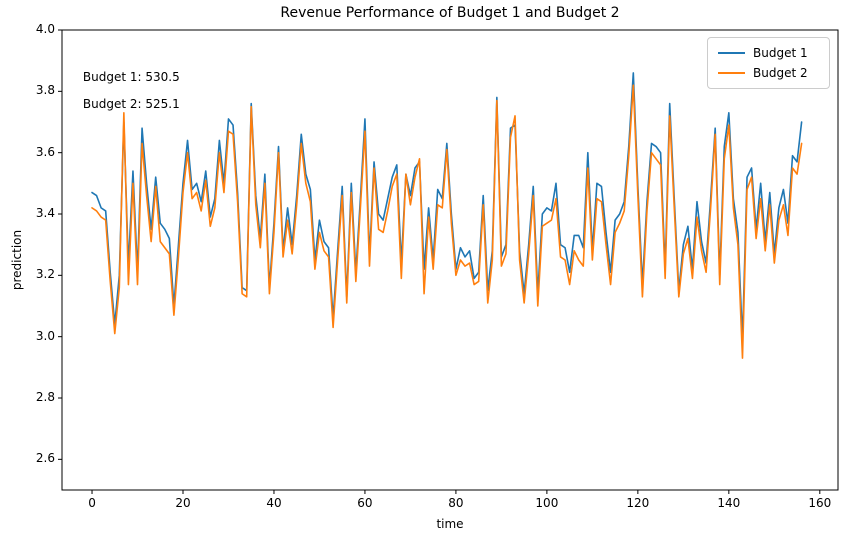 The height and width of the screenshot is (545, 846). Describe the element at coordinates (45, 397) in the screenshot. I see `y-tick-label: 2.8` at that location.